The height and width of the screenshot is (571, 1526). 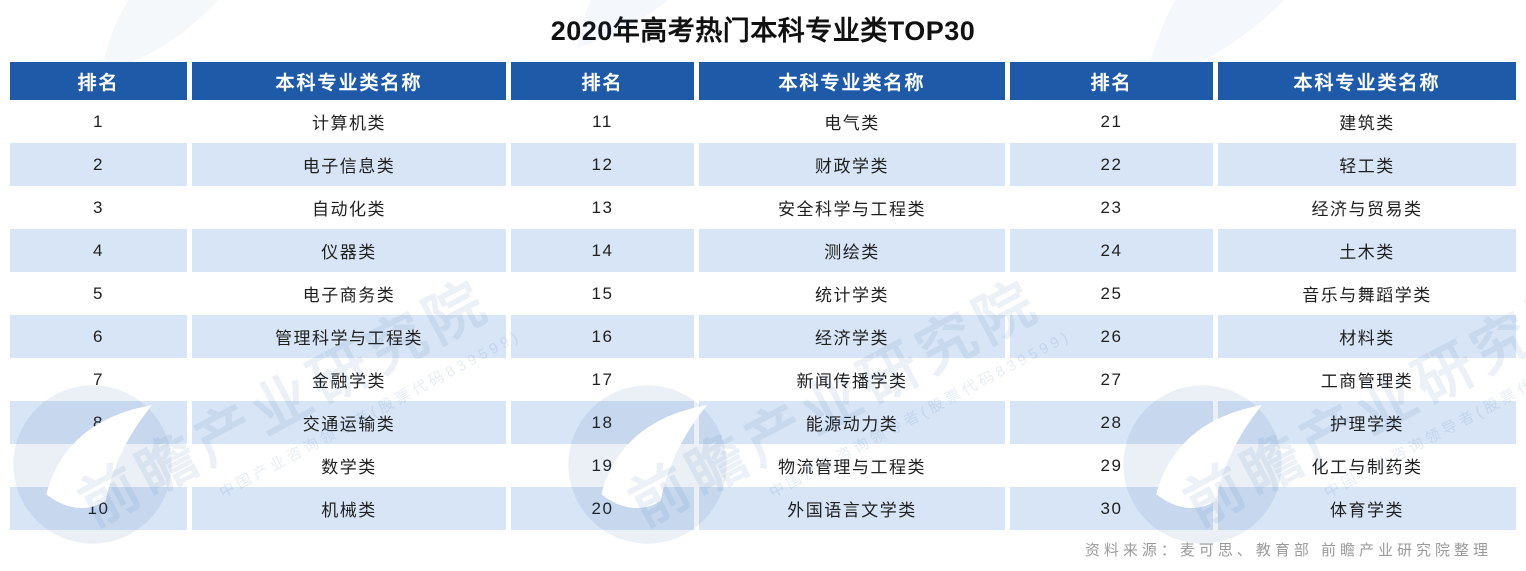 I want to click on table-row: 9 数学类 19 物流管理与工程类 29 化工与制药类, so click(x=763, y=465).